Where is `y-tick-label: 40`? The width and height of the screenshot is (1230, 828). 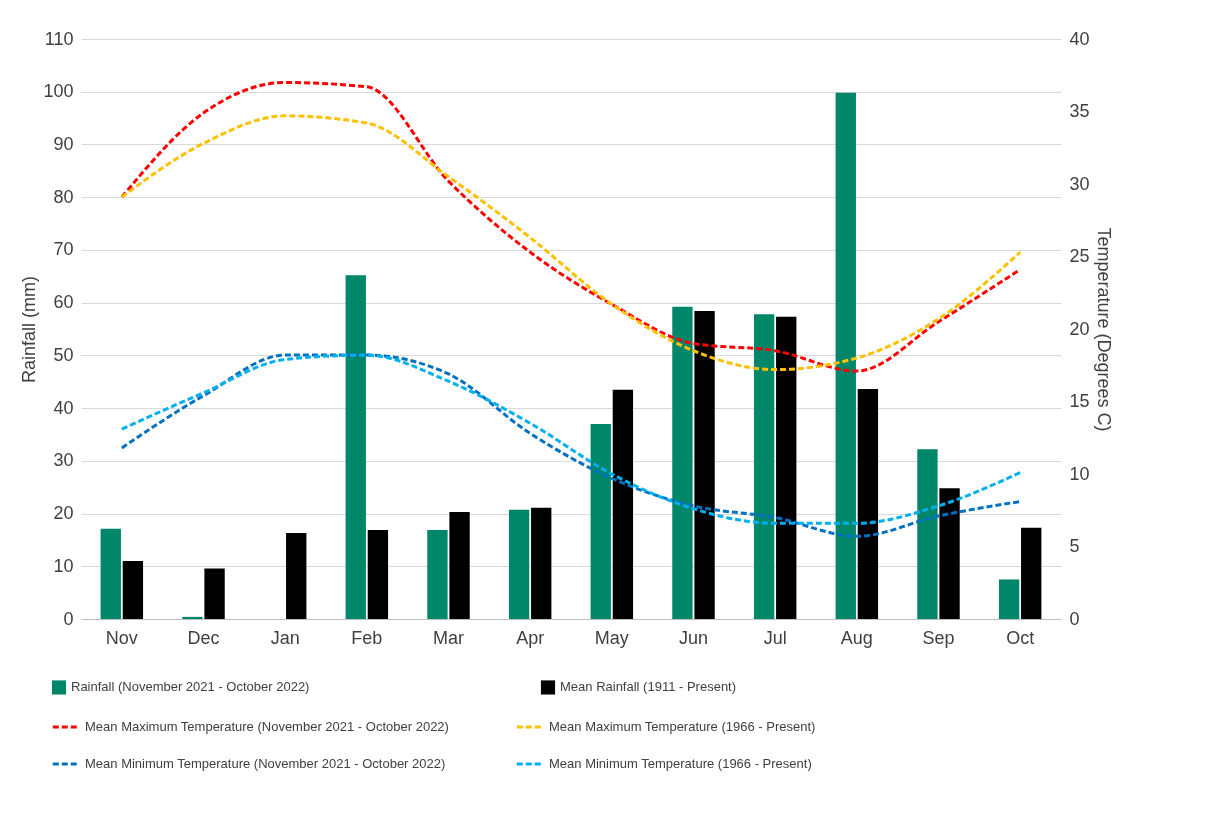 y-tick-label: 40 is located at coordinates (63, 407).